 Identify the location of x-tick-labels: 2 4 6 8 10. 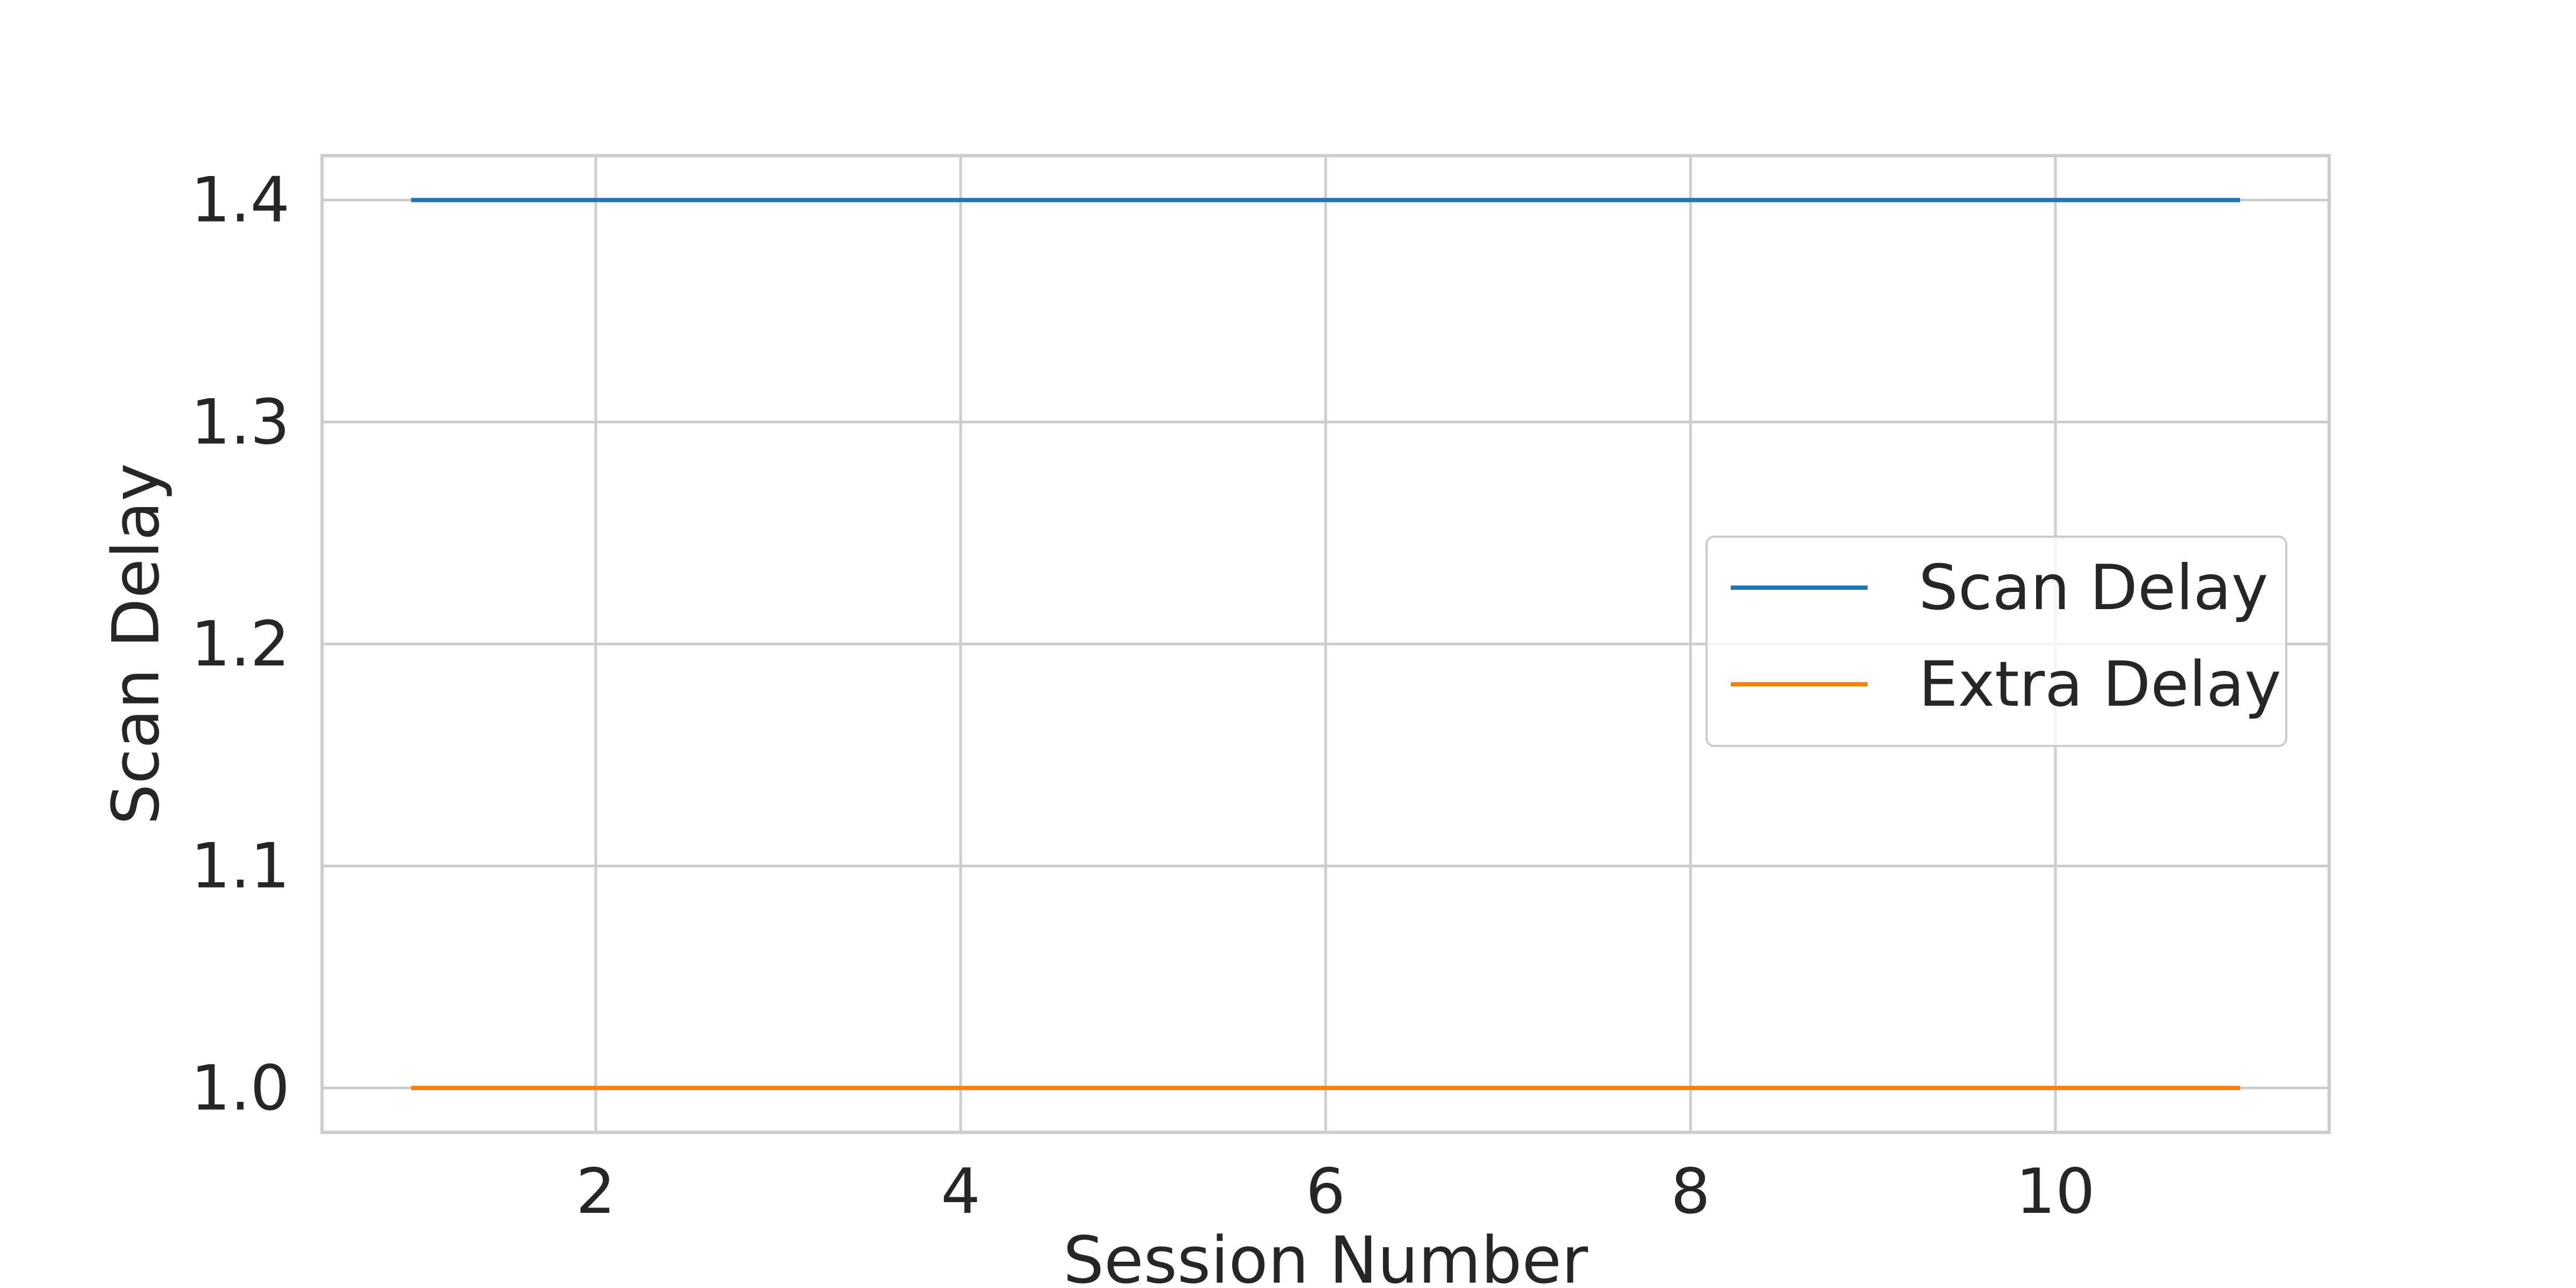
(1335, 1191).